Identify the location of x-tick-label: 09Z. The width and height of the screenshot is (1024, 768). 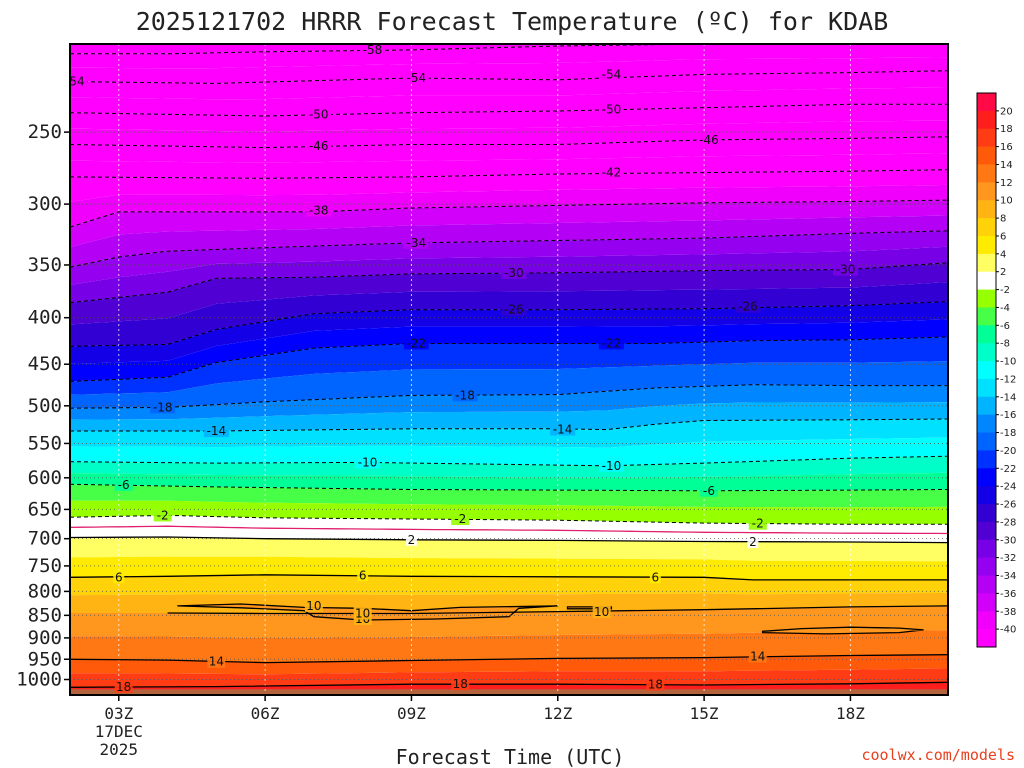
(411, 713).